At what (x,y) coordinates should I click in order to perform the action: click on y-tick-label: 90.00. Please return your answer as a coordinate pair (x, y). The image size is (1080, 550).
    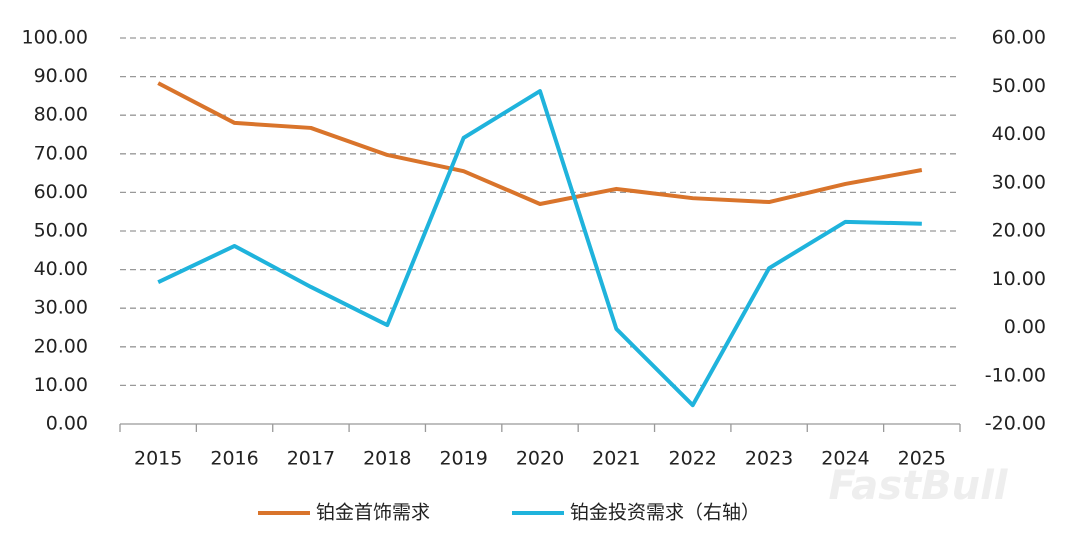
    Looking at the image, I should click on (61, 76).